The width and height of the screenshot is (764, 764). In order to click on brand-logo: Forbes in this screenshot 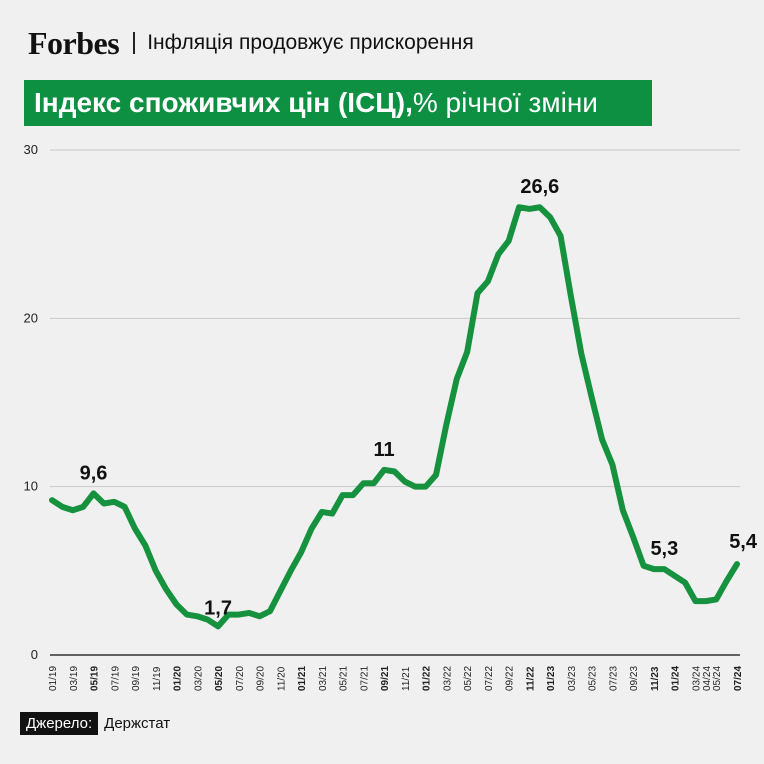, I will do `click(74, 42)`.